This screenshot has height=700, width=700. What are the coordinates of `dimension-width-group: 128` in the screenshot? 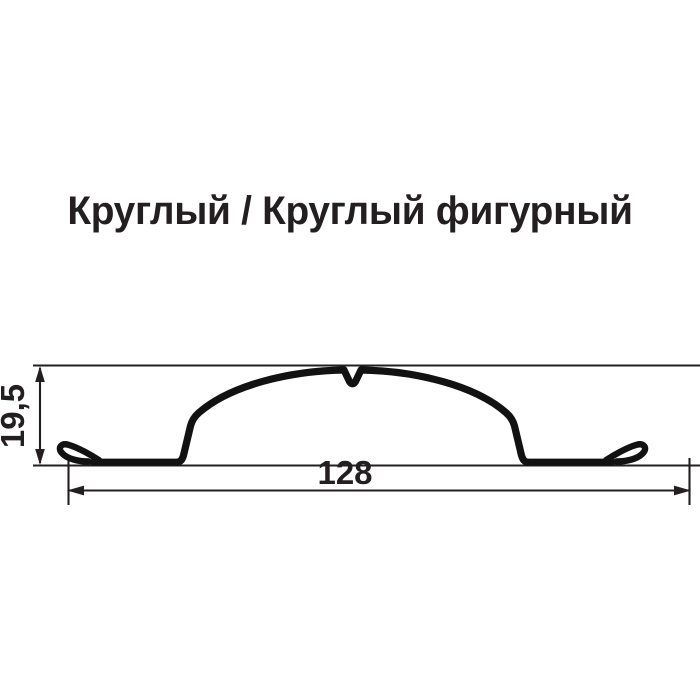 It's located at (379, 479).